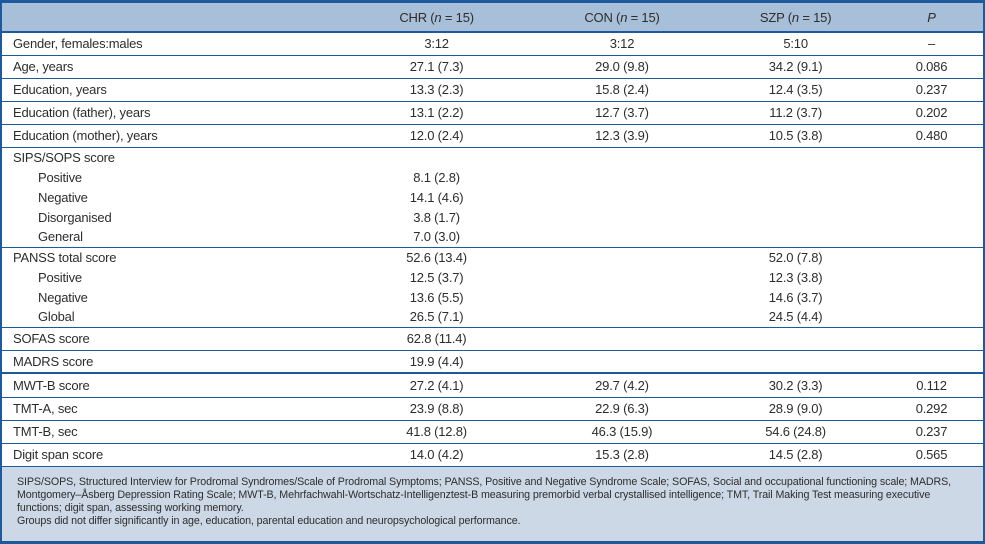 The height and width of the screenshot is (544, 985). Describe the element at coordinates (436, 431) in the screenshot. I see `value-chr: 41.8 (12.8)` at that location.